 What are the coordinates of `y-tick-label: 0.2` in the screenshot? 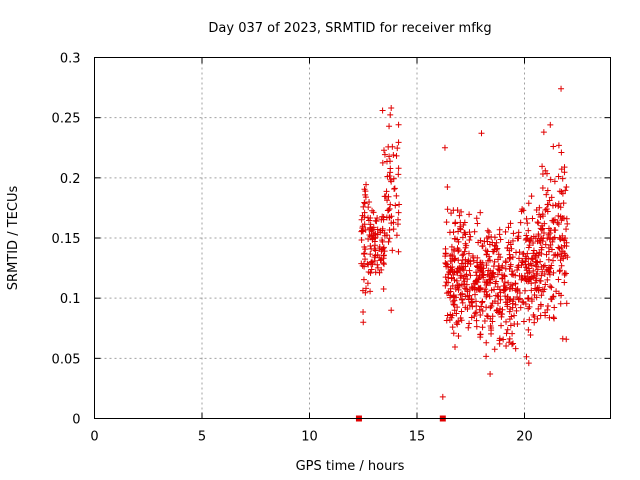 It's located at (70, 179).